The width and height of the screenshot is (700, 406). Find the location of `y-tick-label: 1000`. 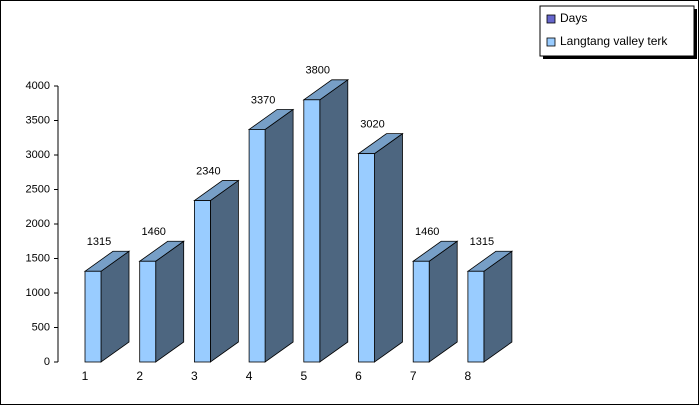

y-tick-label: 1000 is located at coordinates (38, 293).